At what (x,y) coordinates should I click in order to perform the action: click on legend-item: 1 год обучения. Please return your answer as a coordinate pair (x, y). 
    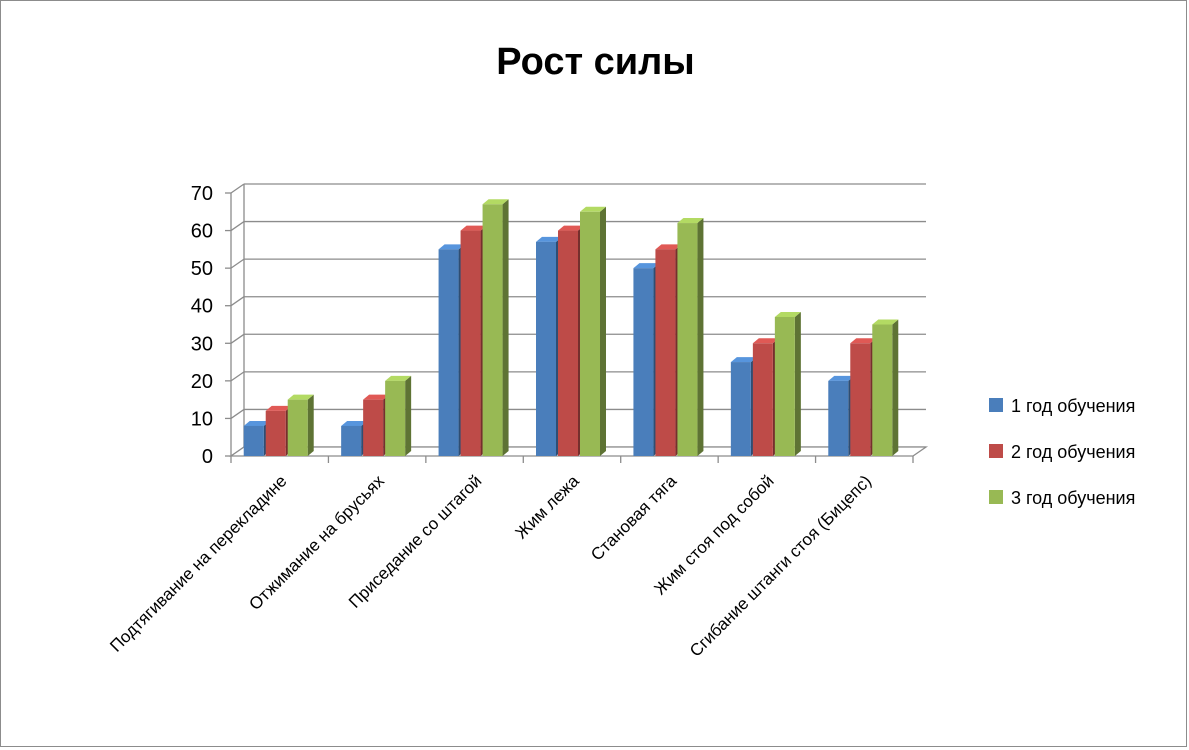
    Looking at the image, I should click on (1062, 406).